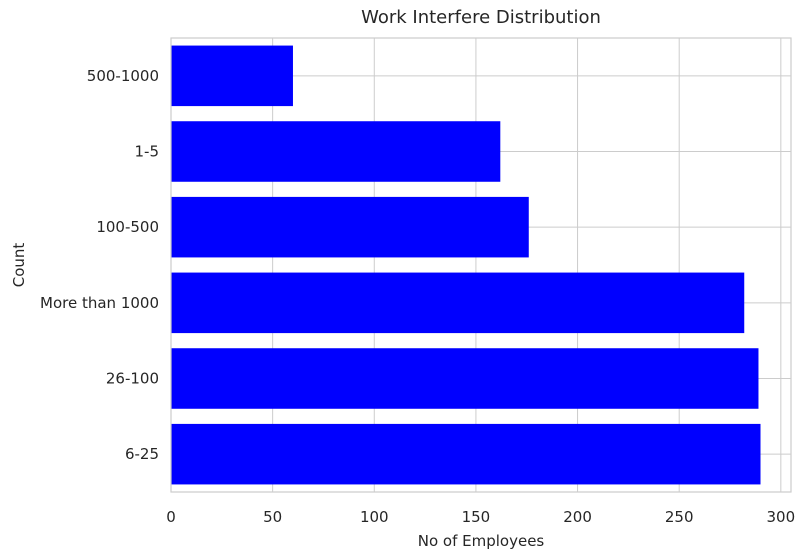 Image resolution: width=806 pixels, height=556 pixels. I want to click on y-tick-label: 500-1000, so click(123, 76).